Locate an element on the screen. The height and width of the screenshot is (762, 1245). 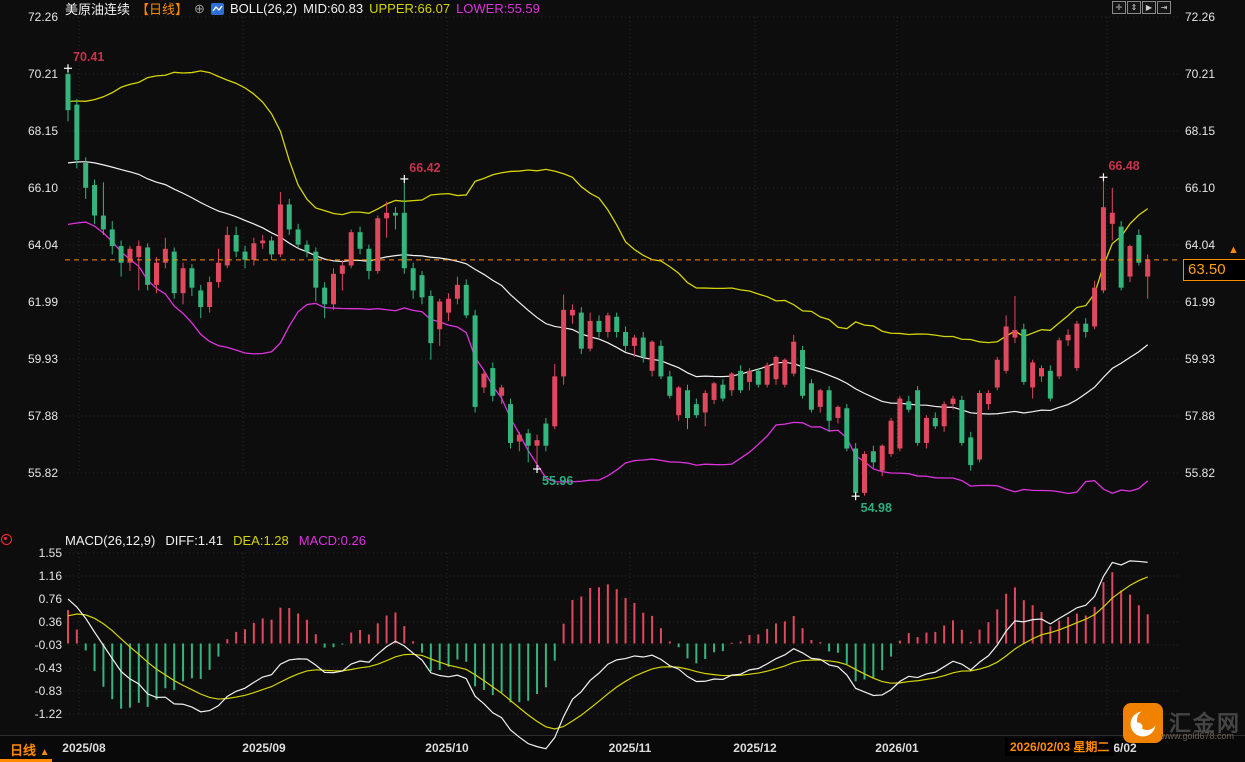
jump-latest-icon: ⇥ is located at coordinates (1164, 7).